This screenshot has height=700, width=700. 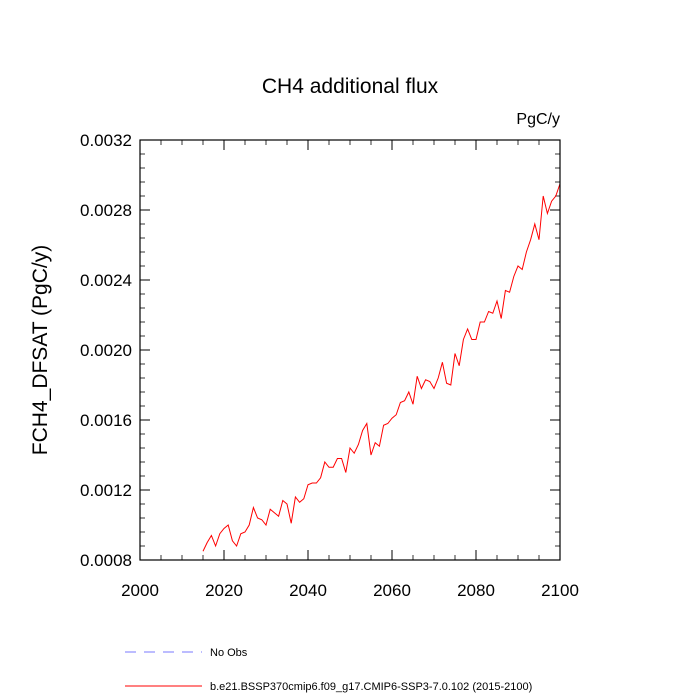 I want to click on y-tick-label: 0.0028, so click(x=106, y=210).